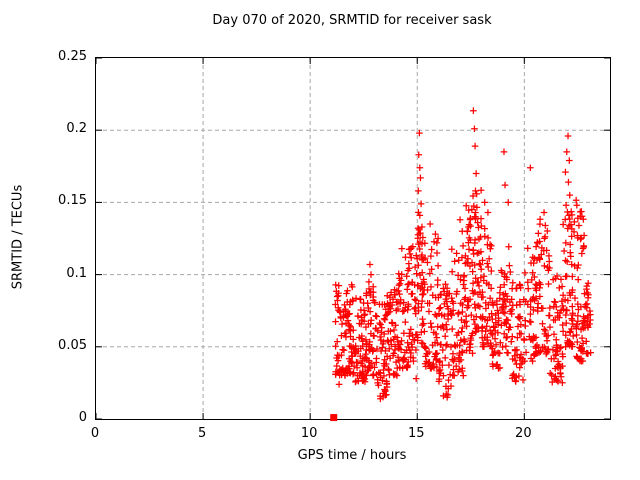 The image size is (640, 480). I want to click on y-tick-label: 0.15, so click(72, 201).